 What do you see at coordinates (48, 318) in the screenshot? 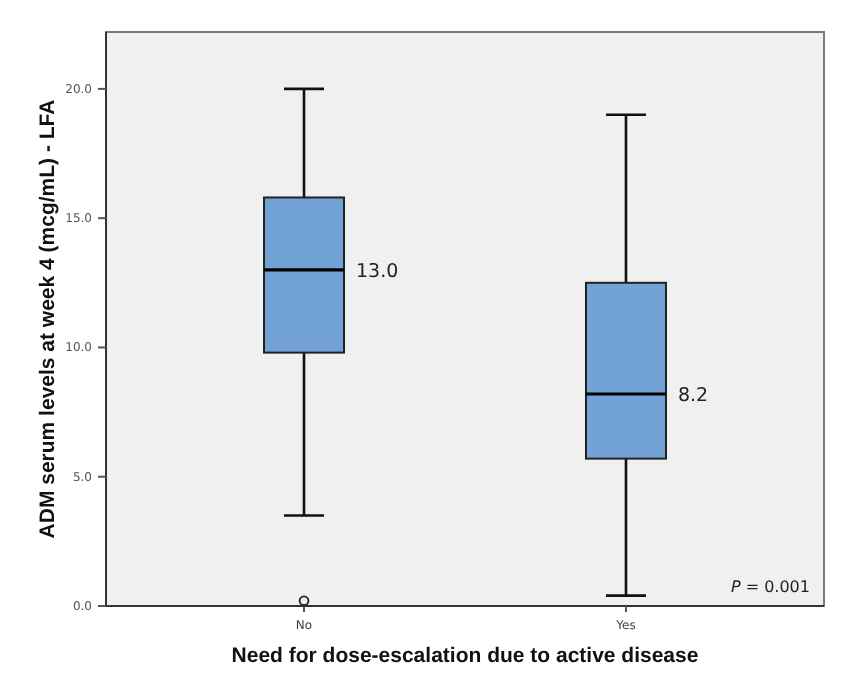
I see `y-axis-title: ADM serum levels at week 4 (mcg/mL) - LFA` at bounding box center [48, 318].